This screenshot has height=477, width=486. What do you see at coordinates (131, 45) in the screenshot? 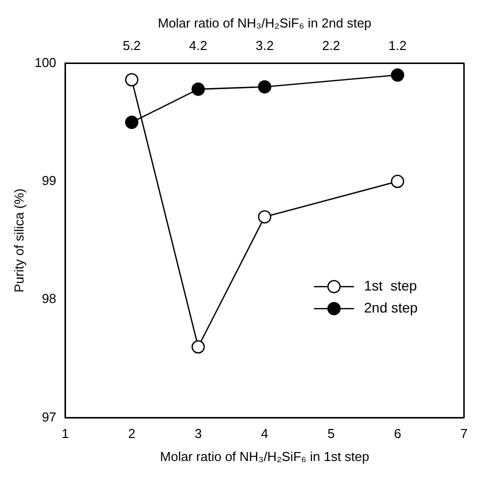
I see `x2-tick-label: 5.2` at bounding box center [131, 45].